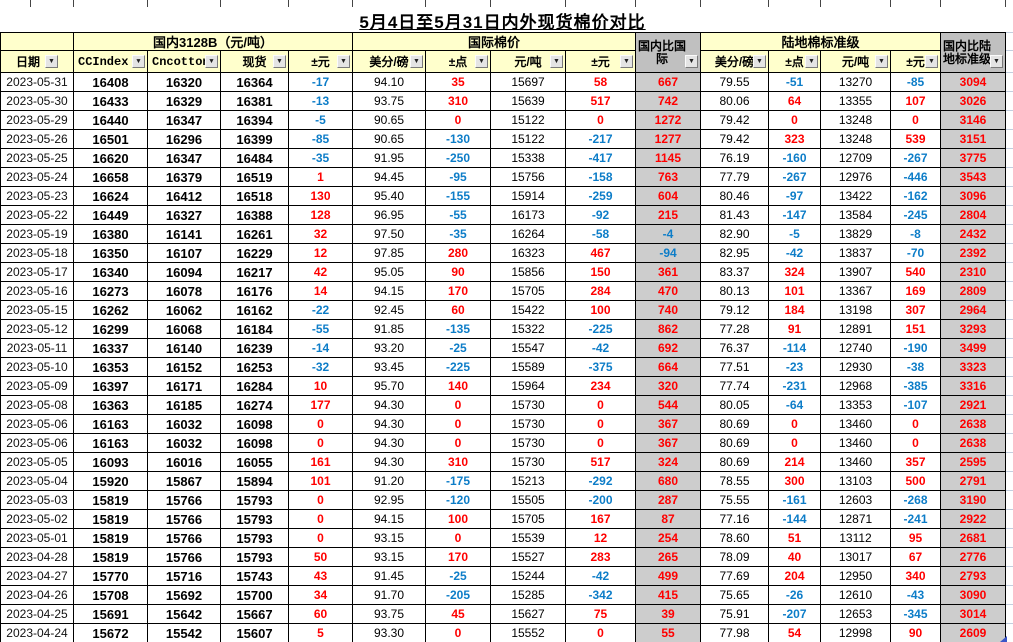  Describe the element at coordinates (668, 481) in the screenshot. I see `cell-dom-vs-intl: 680` at that location.